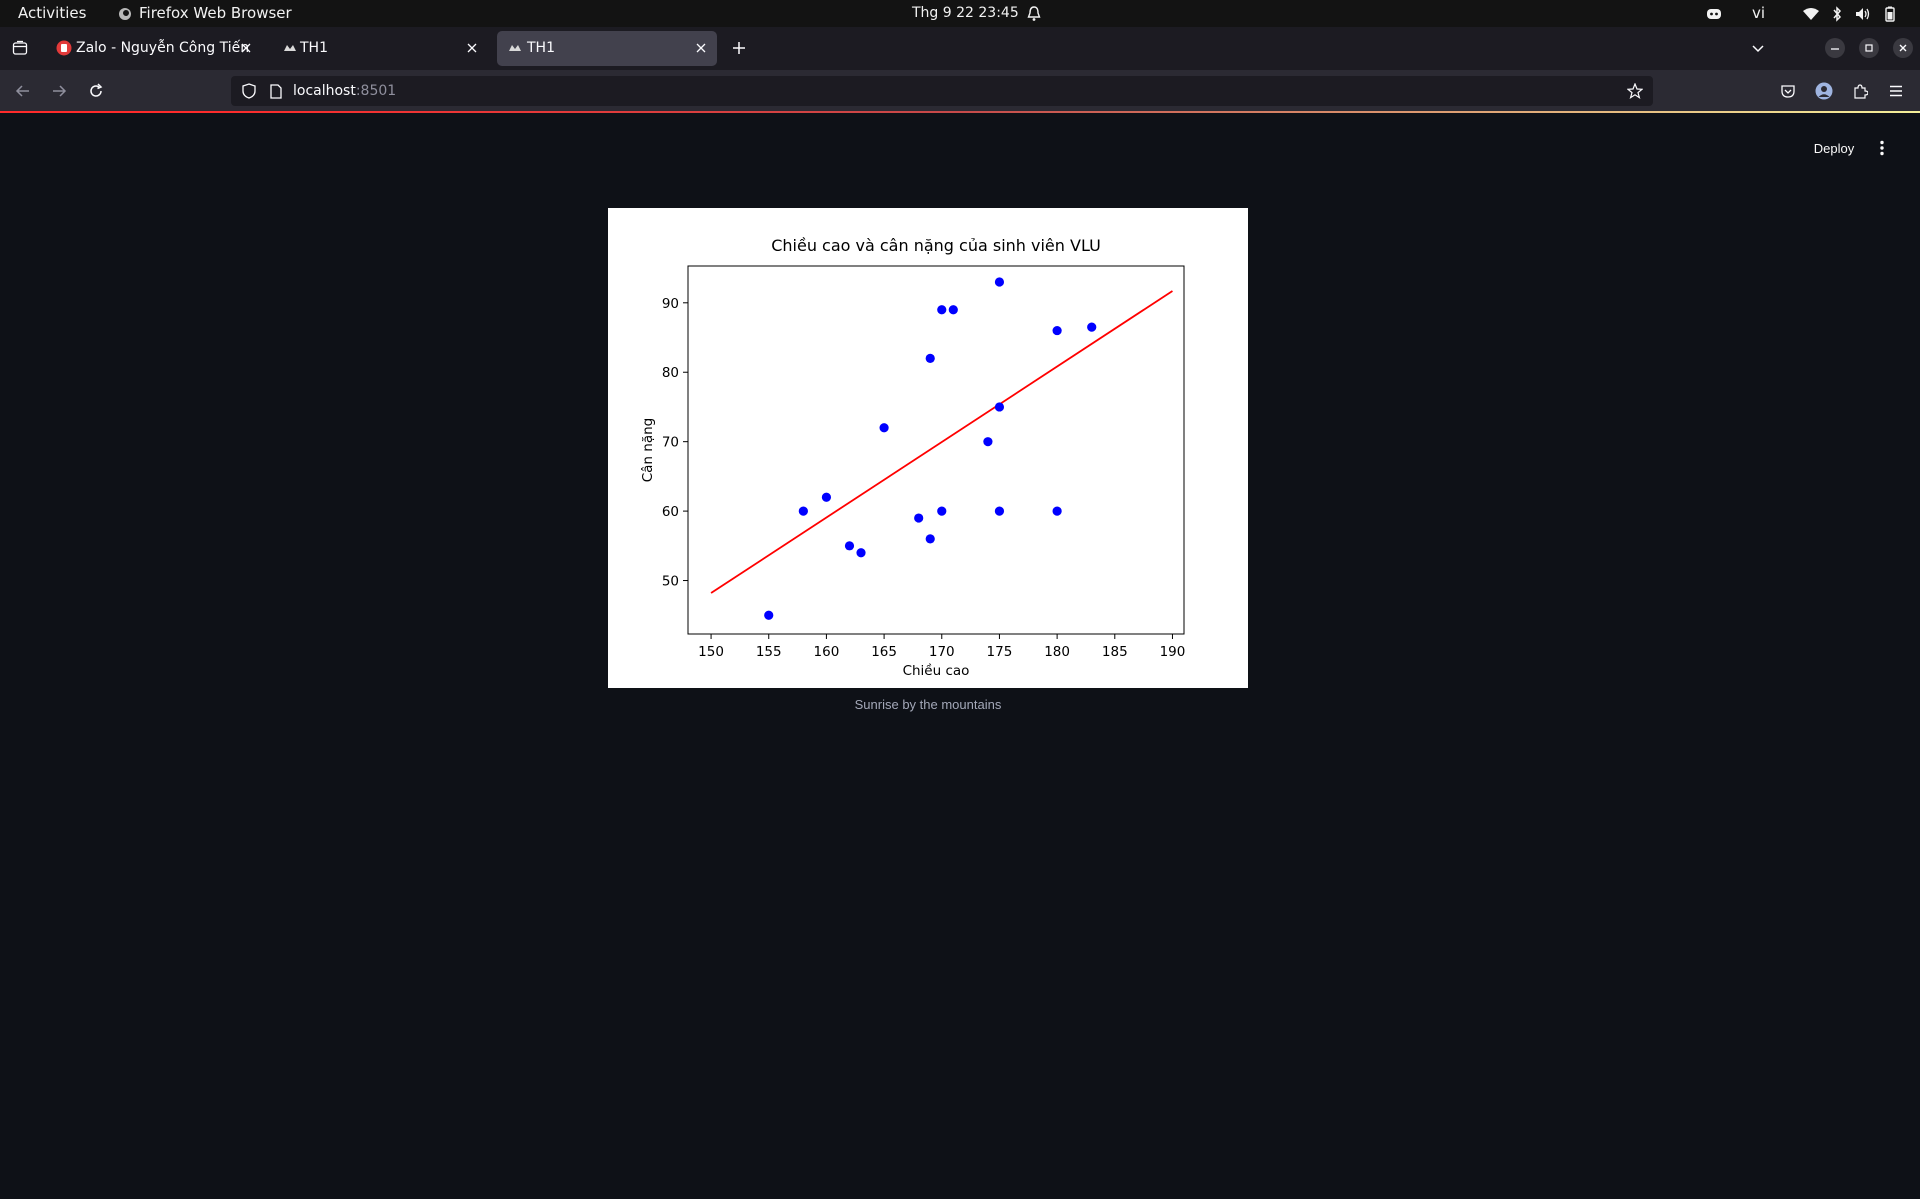  Describe the element at coordinates (163, 48) in the screenshot. I see `tab-label: Zalo - Nguyễn Công Tiến` at that location.